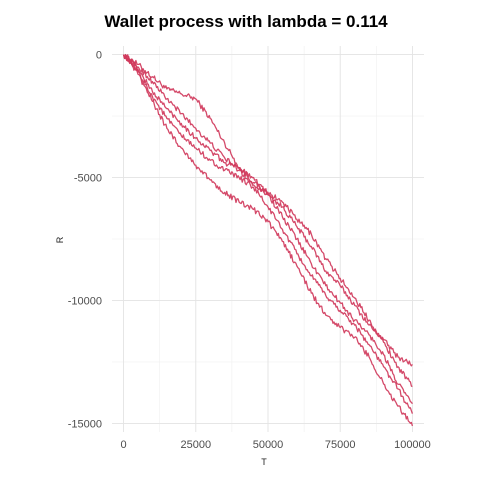  Describe the element at coordinates (60, 239) in the screenshot. I see `y-axis-label: R` at that location.